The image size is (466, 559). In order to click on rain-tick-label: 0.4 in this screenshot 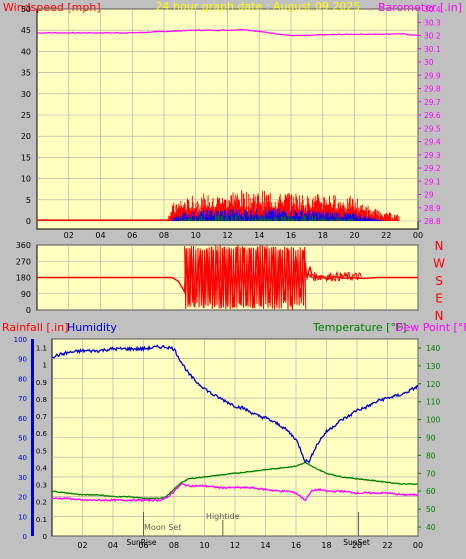, I will do `click(42, 468)`.